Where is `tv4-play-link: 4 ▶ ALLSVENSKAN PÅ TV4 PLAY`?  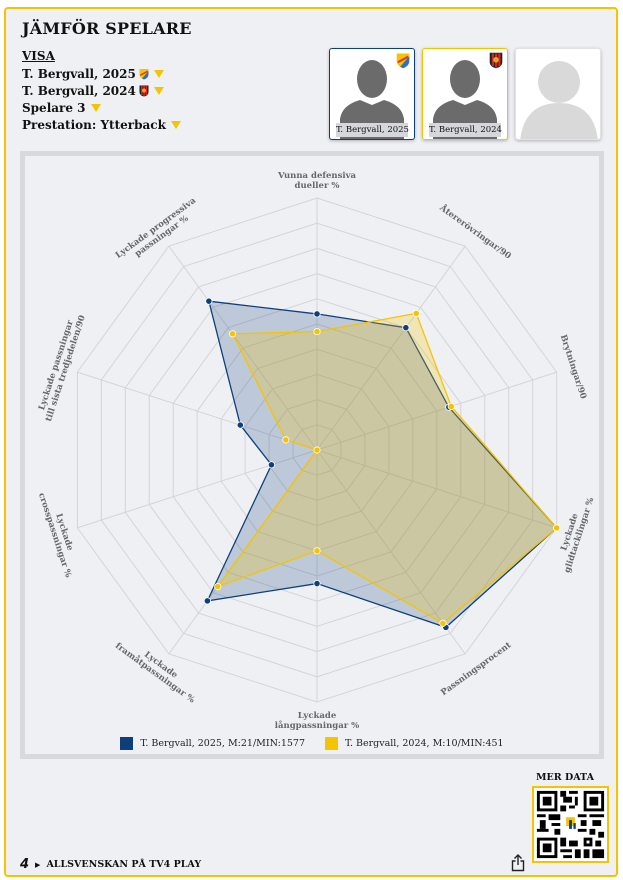
tv4-play-link: 4 ▶ ALLSVENSKAN PÅ TV4 PLAY is located at coordinates (110, 864).